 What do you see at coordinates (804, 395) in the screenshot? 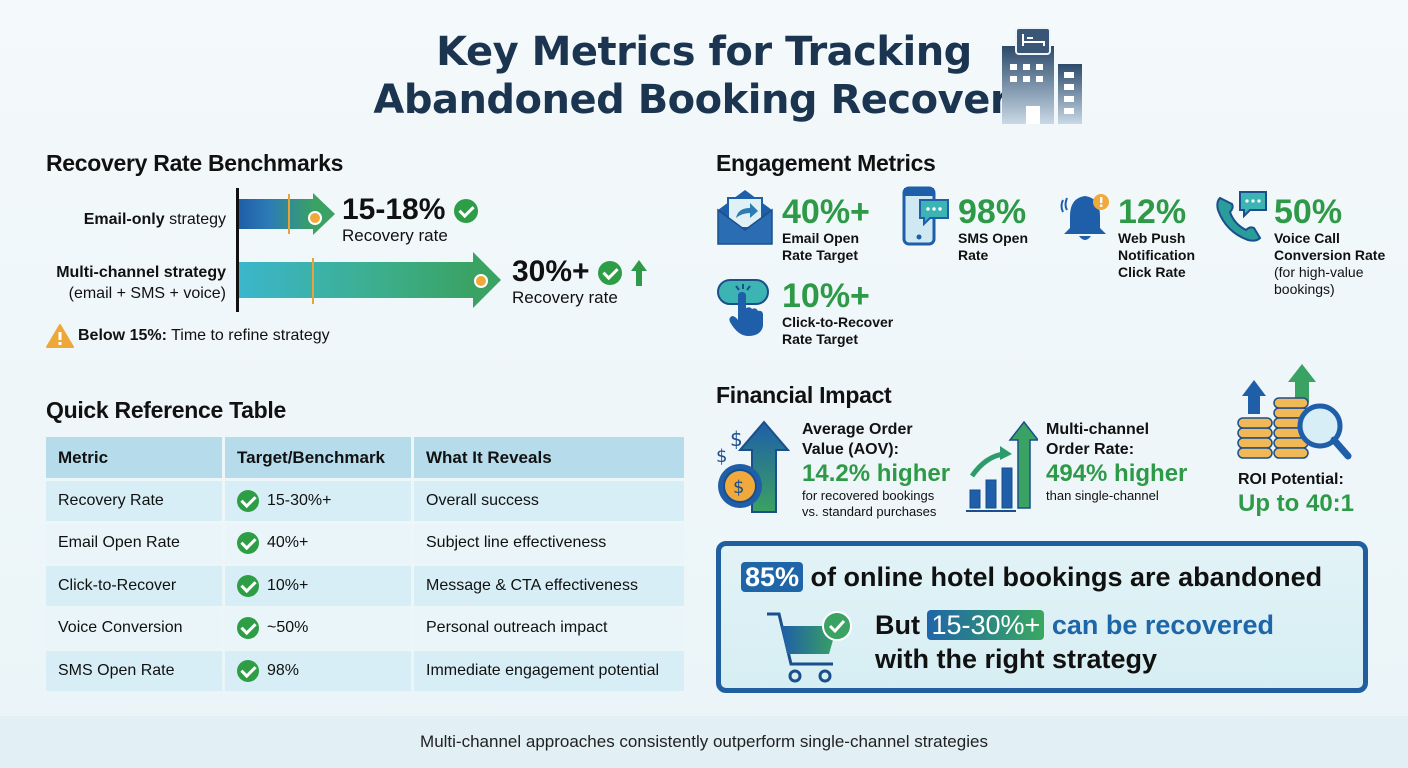
I see `financial-heading: Financial Impact` at bounding box center [804, 395].